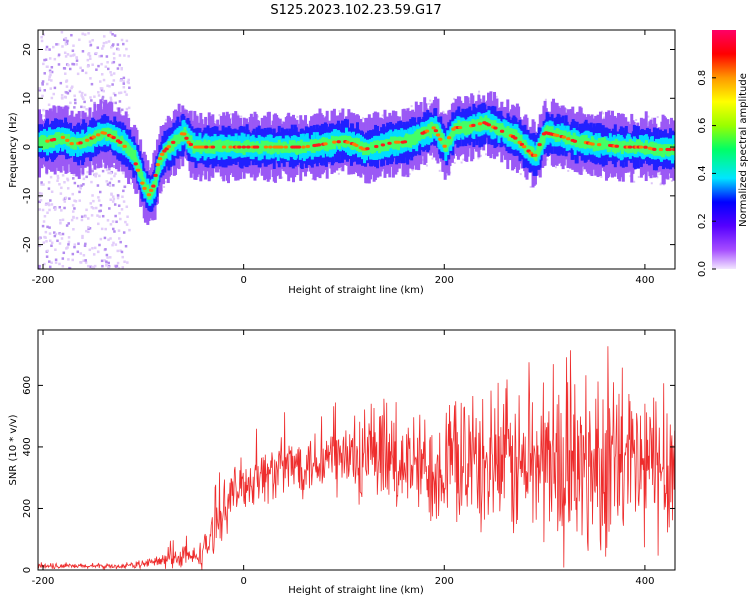 This screenshot has width=750, height=600. What do you see at coordinates (243, 581) in the screenshot?
I see `x-tick-label: 0` at bounding box center [243, 581].